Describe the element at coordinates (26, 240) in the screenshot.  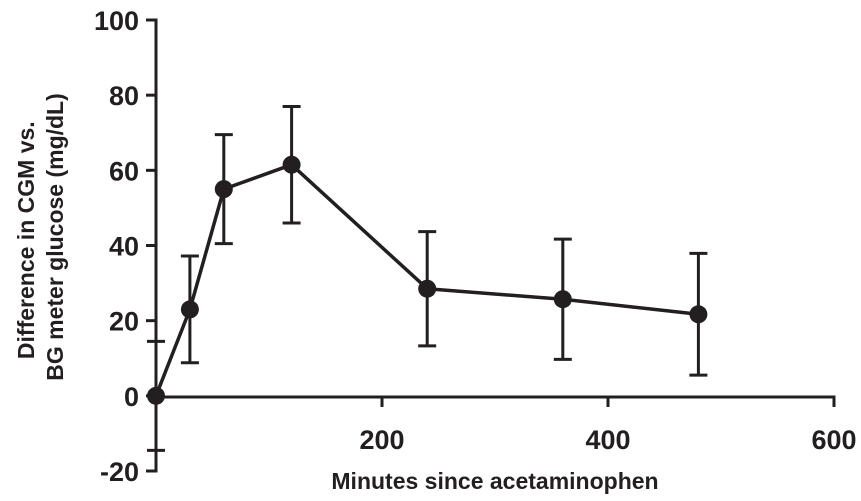
I see `y-axis-title-line-1: Difference in CGM vs.` at that location.